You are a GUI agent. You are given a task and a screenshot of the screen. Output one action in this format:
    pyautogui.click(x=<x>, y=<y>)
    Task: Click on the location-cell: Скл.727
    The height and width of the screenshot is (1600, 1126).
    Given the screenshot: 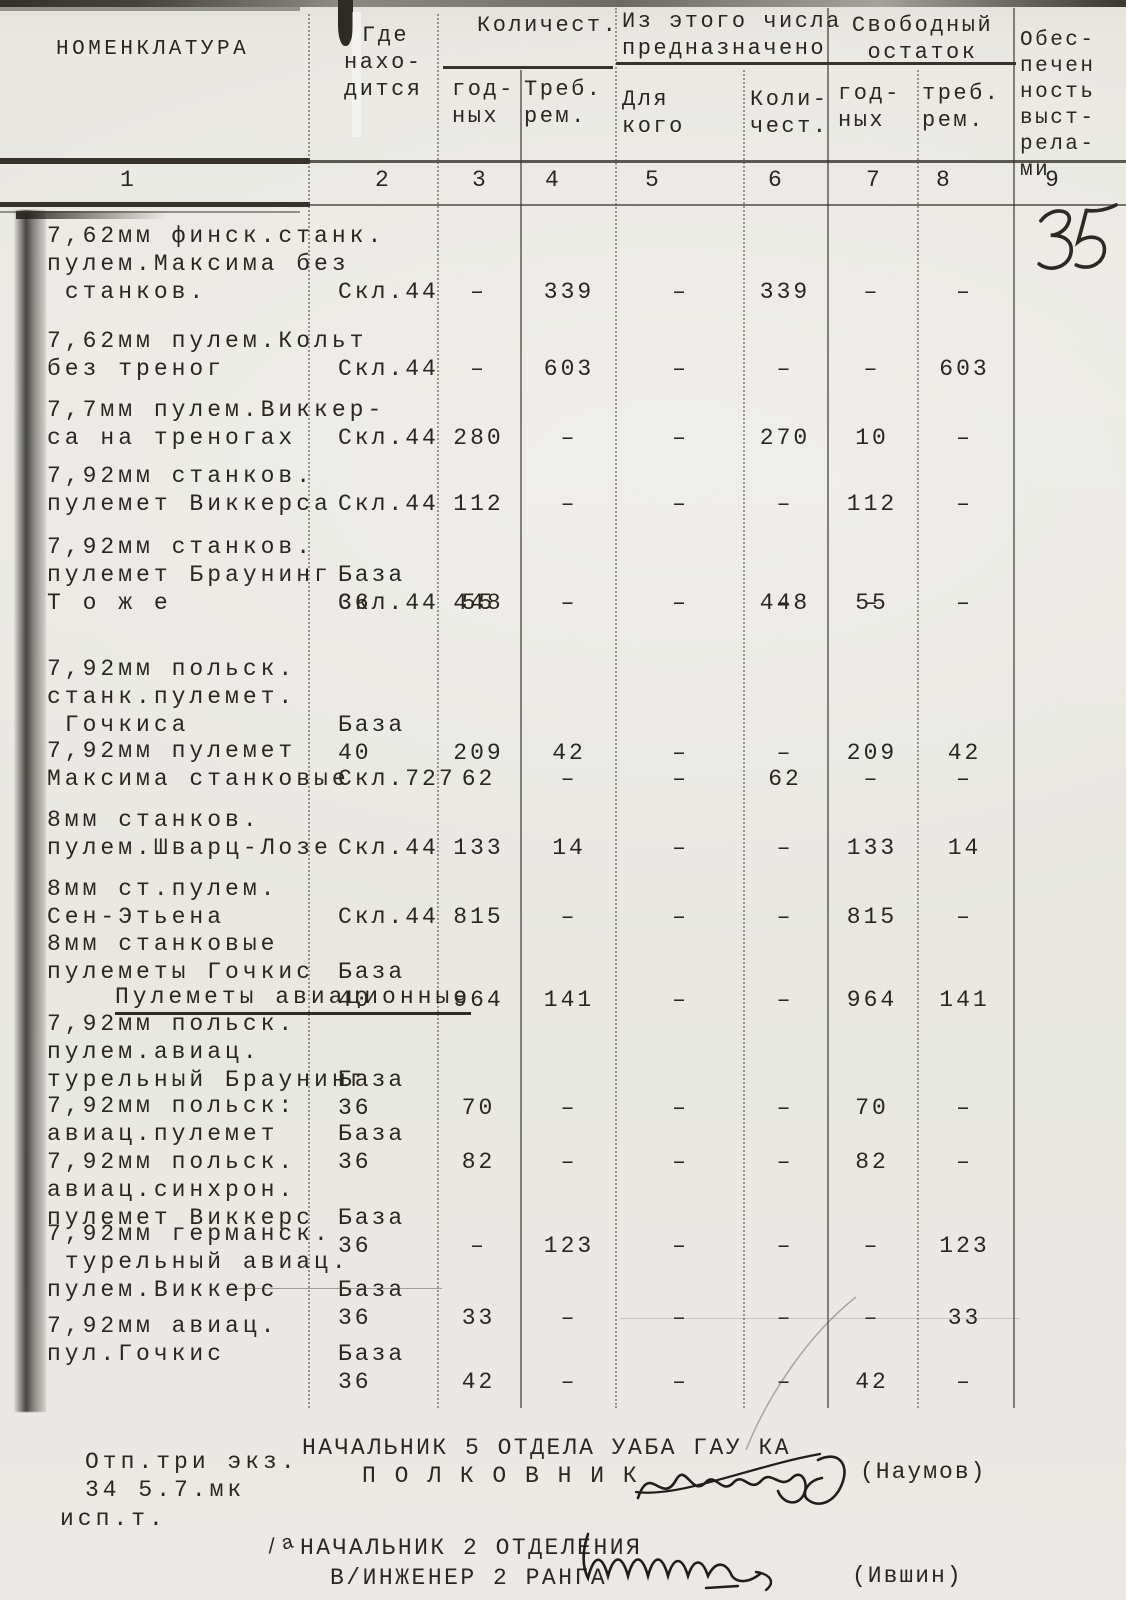 What is the action you would take?
    pyautogui.click(x=397, y=779)
    